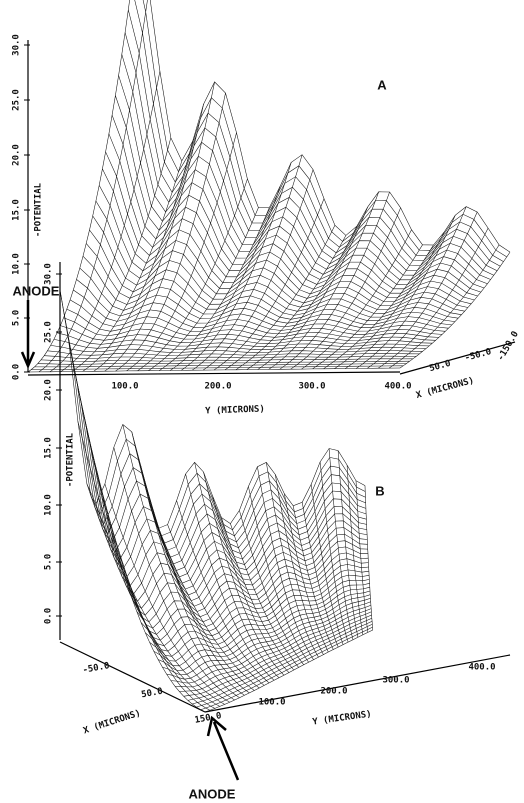 The image size is (524, 803). I want to click on y-tick-label: 200.0, so click(217, 387).